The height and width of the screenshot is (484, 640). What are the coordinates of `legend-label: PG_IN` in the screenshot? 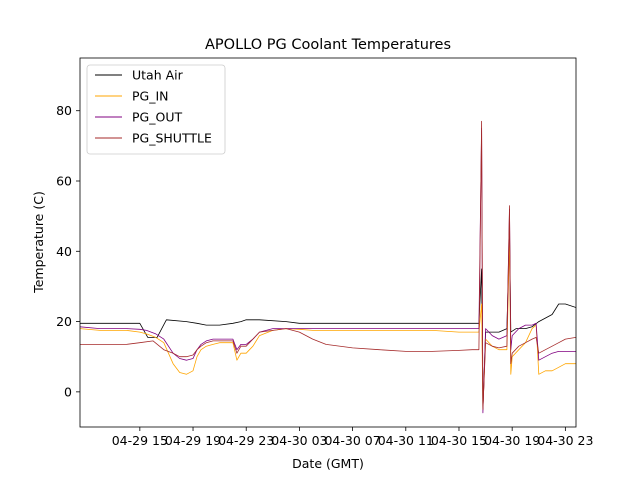 It's located at (150, 96).